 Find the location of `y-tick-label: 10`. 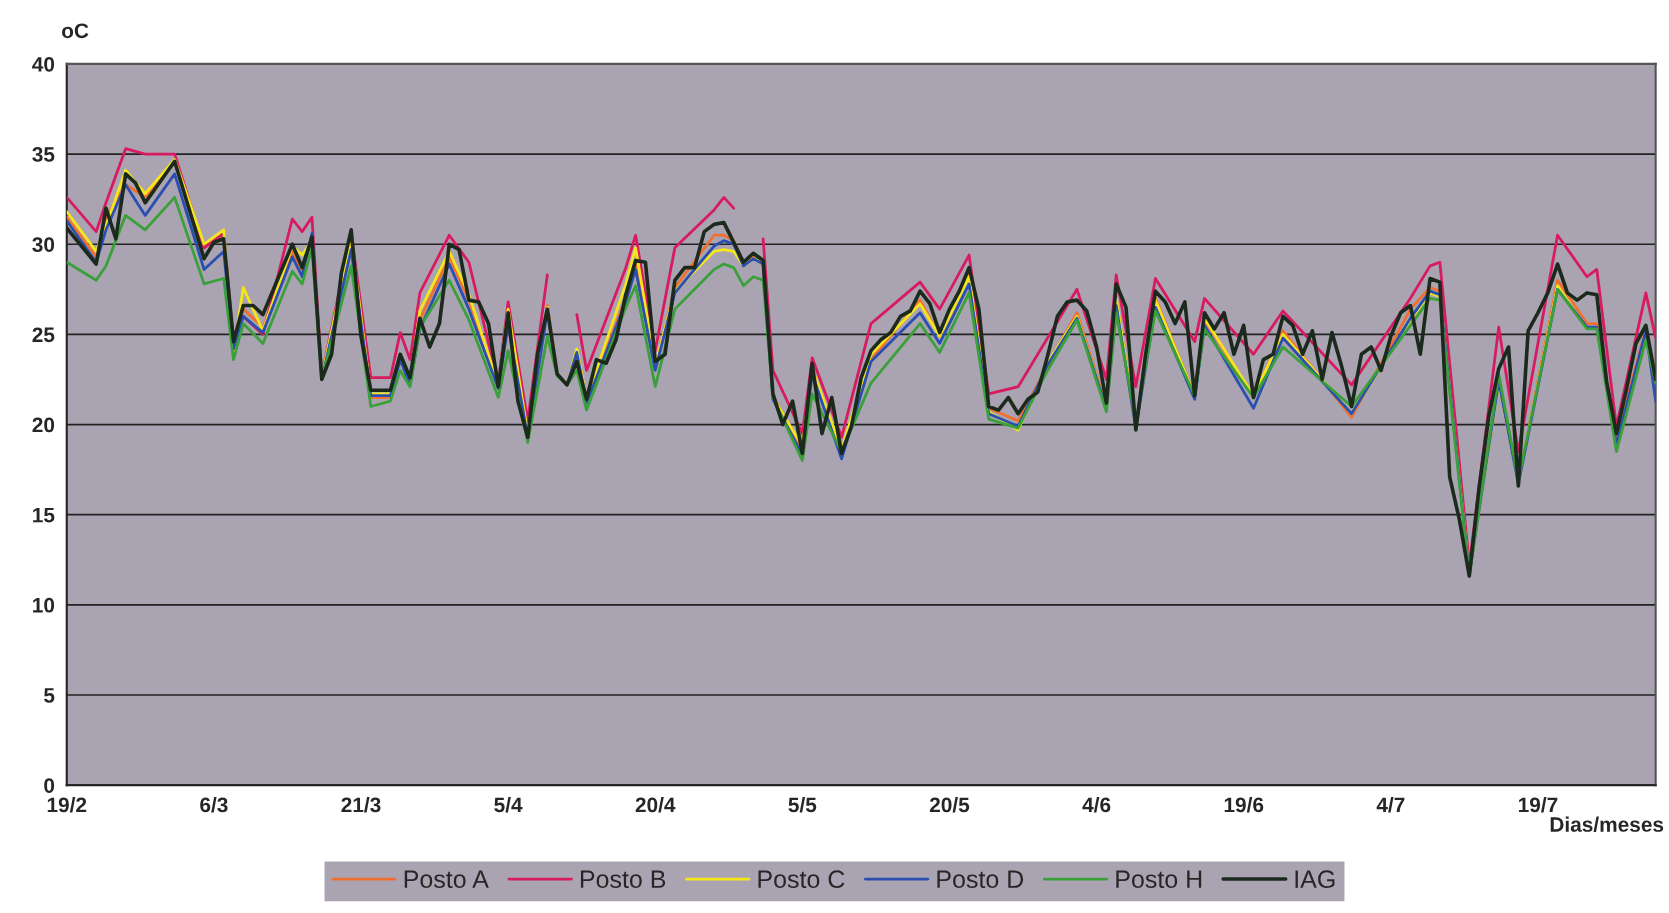

y-tick-label: 10 is located at coordinates (44, 605).